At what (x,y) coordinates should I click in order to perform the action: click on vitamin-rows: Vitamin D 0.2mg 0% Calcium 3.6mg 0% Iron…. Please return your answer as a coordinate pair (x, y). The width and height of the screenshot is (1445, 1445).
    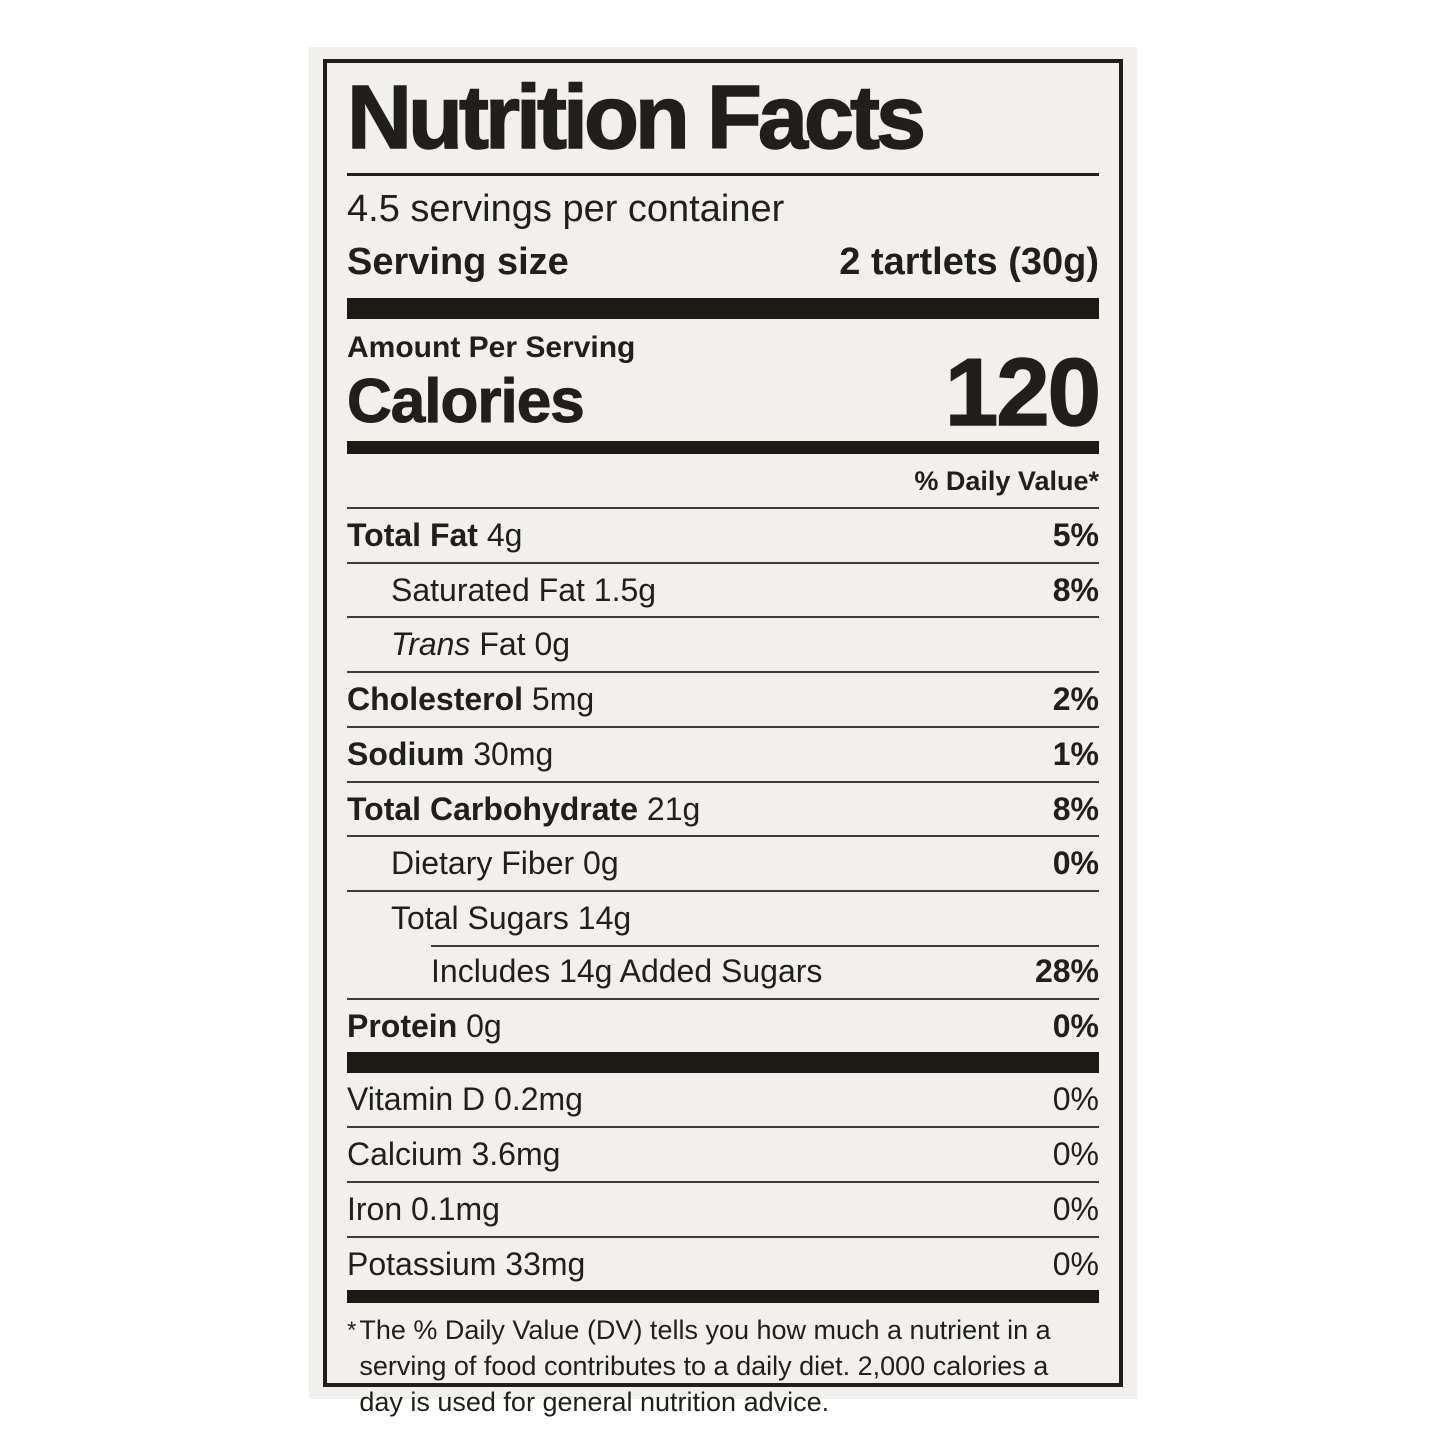
    Looking at the image, I should click on (723, 1181).